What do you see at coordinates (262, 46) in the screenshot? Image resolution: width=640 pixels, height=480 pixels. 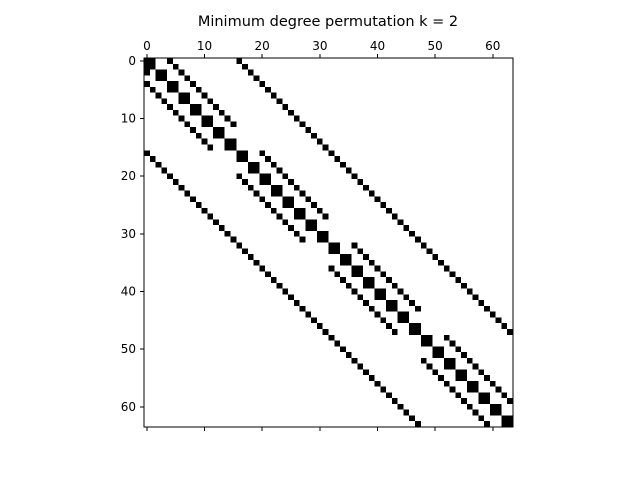 I see `x-tick-label: 20` at bounding box center [262, 46].